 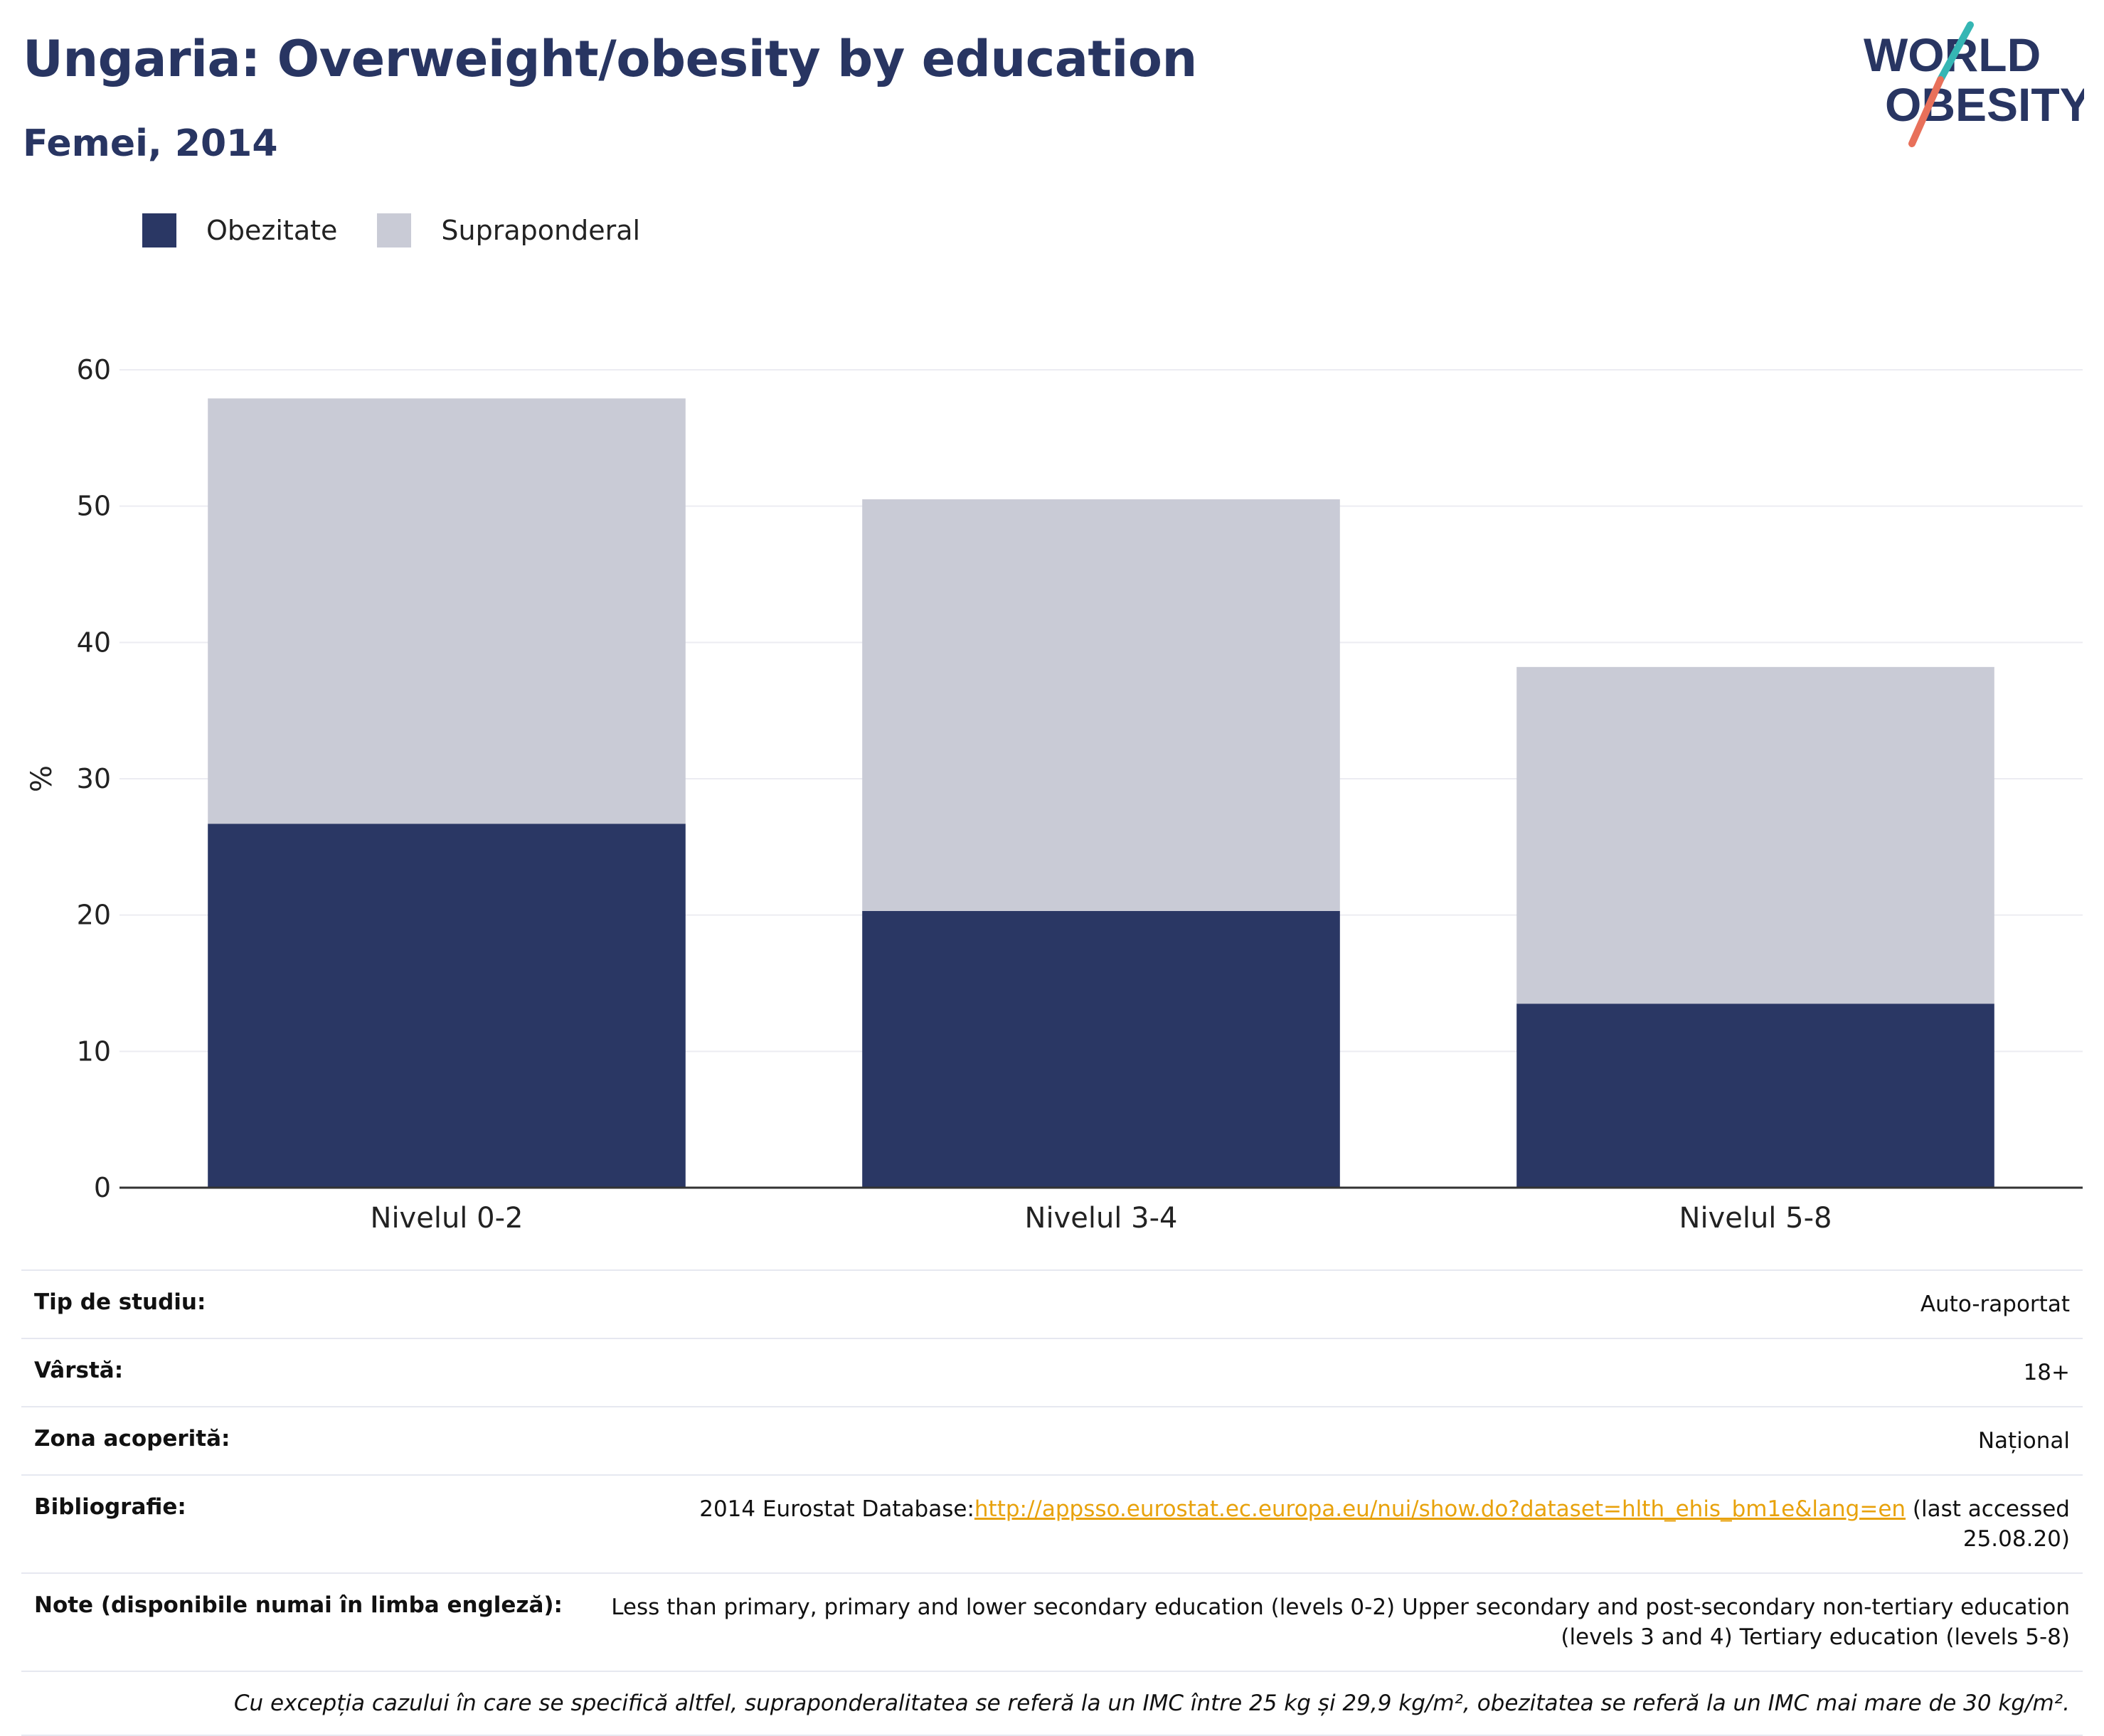 I want to click on chart-legend: Obezitate Supraponderal, so click(x=411, y=230).